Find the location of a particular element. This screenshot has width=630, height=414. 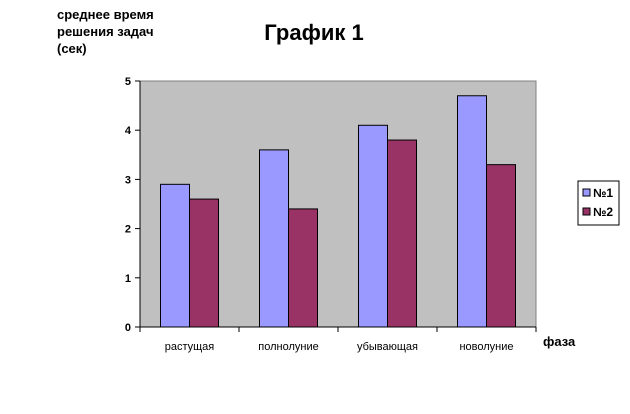

y-axis-title-line-2: решения задач is located at coordinates (105, 31).